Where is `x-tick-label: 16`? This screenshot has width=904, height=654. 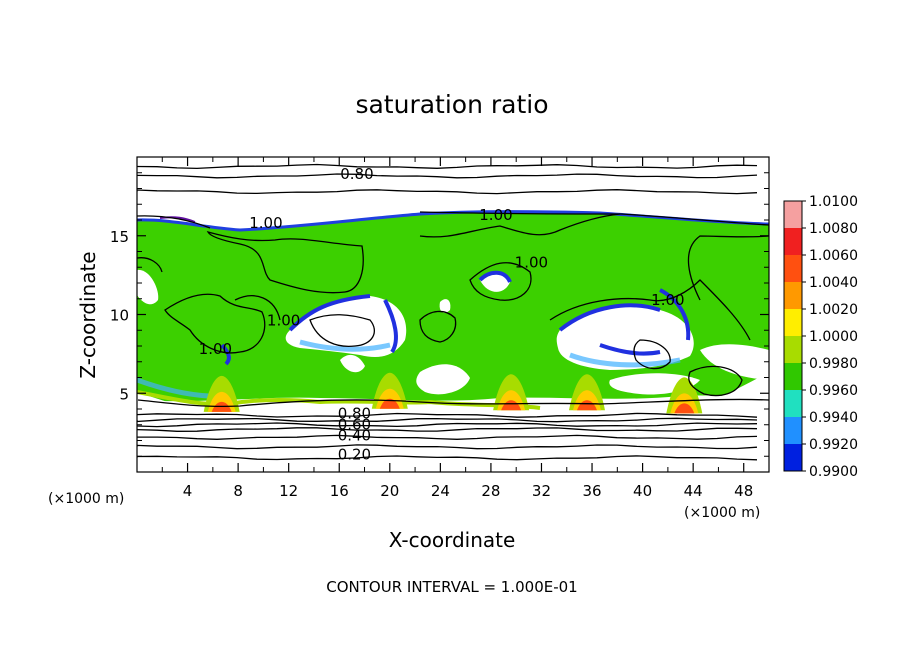
x-tick-label: 16 is located at coordinates (339, 491).